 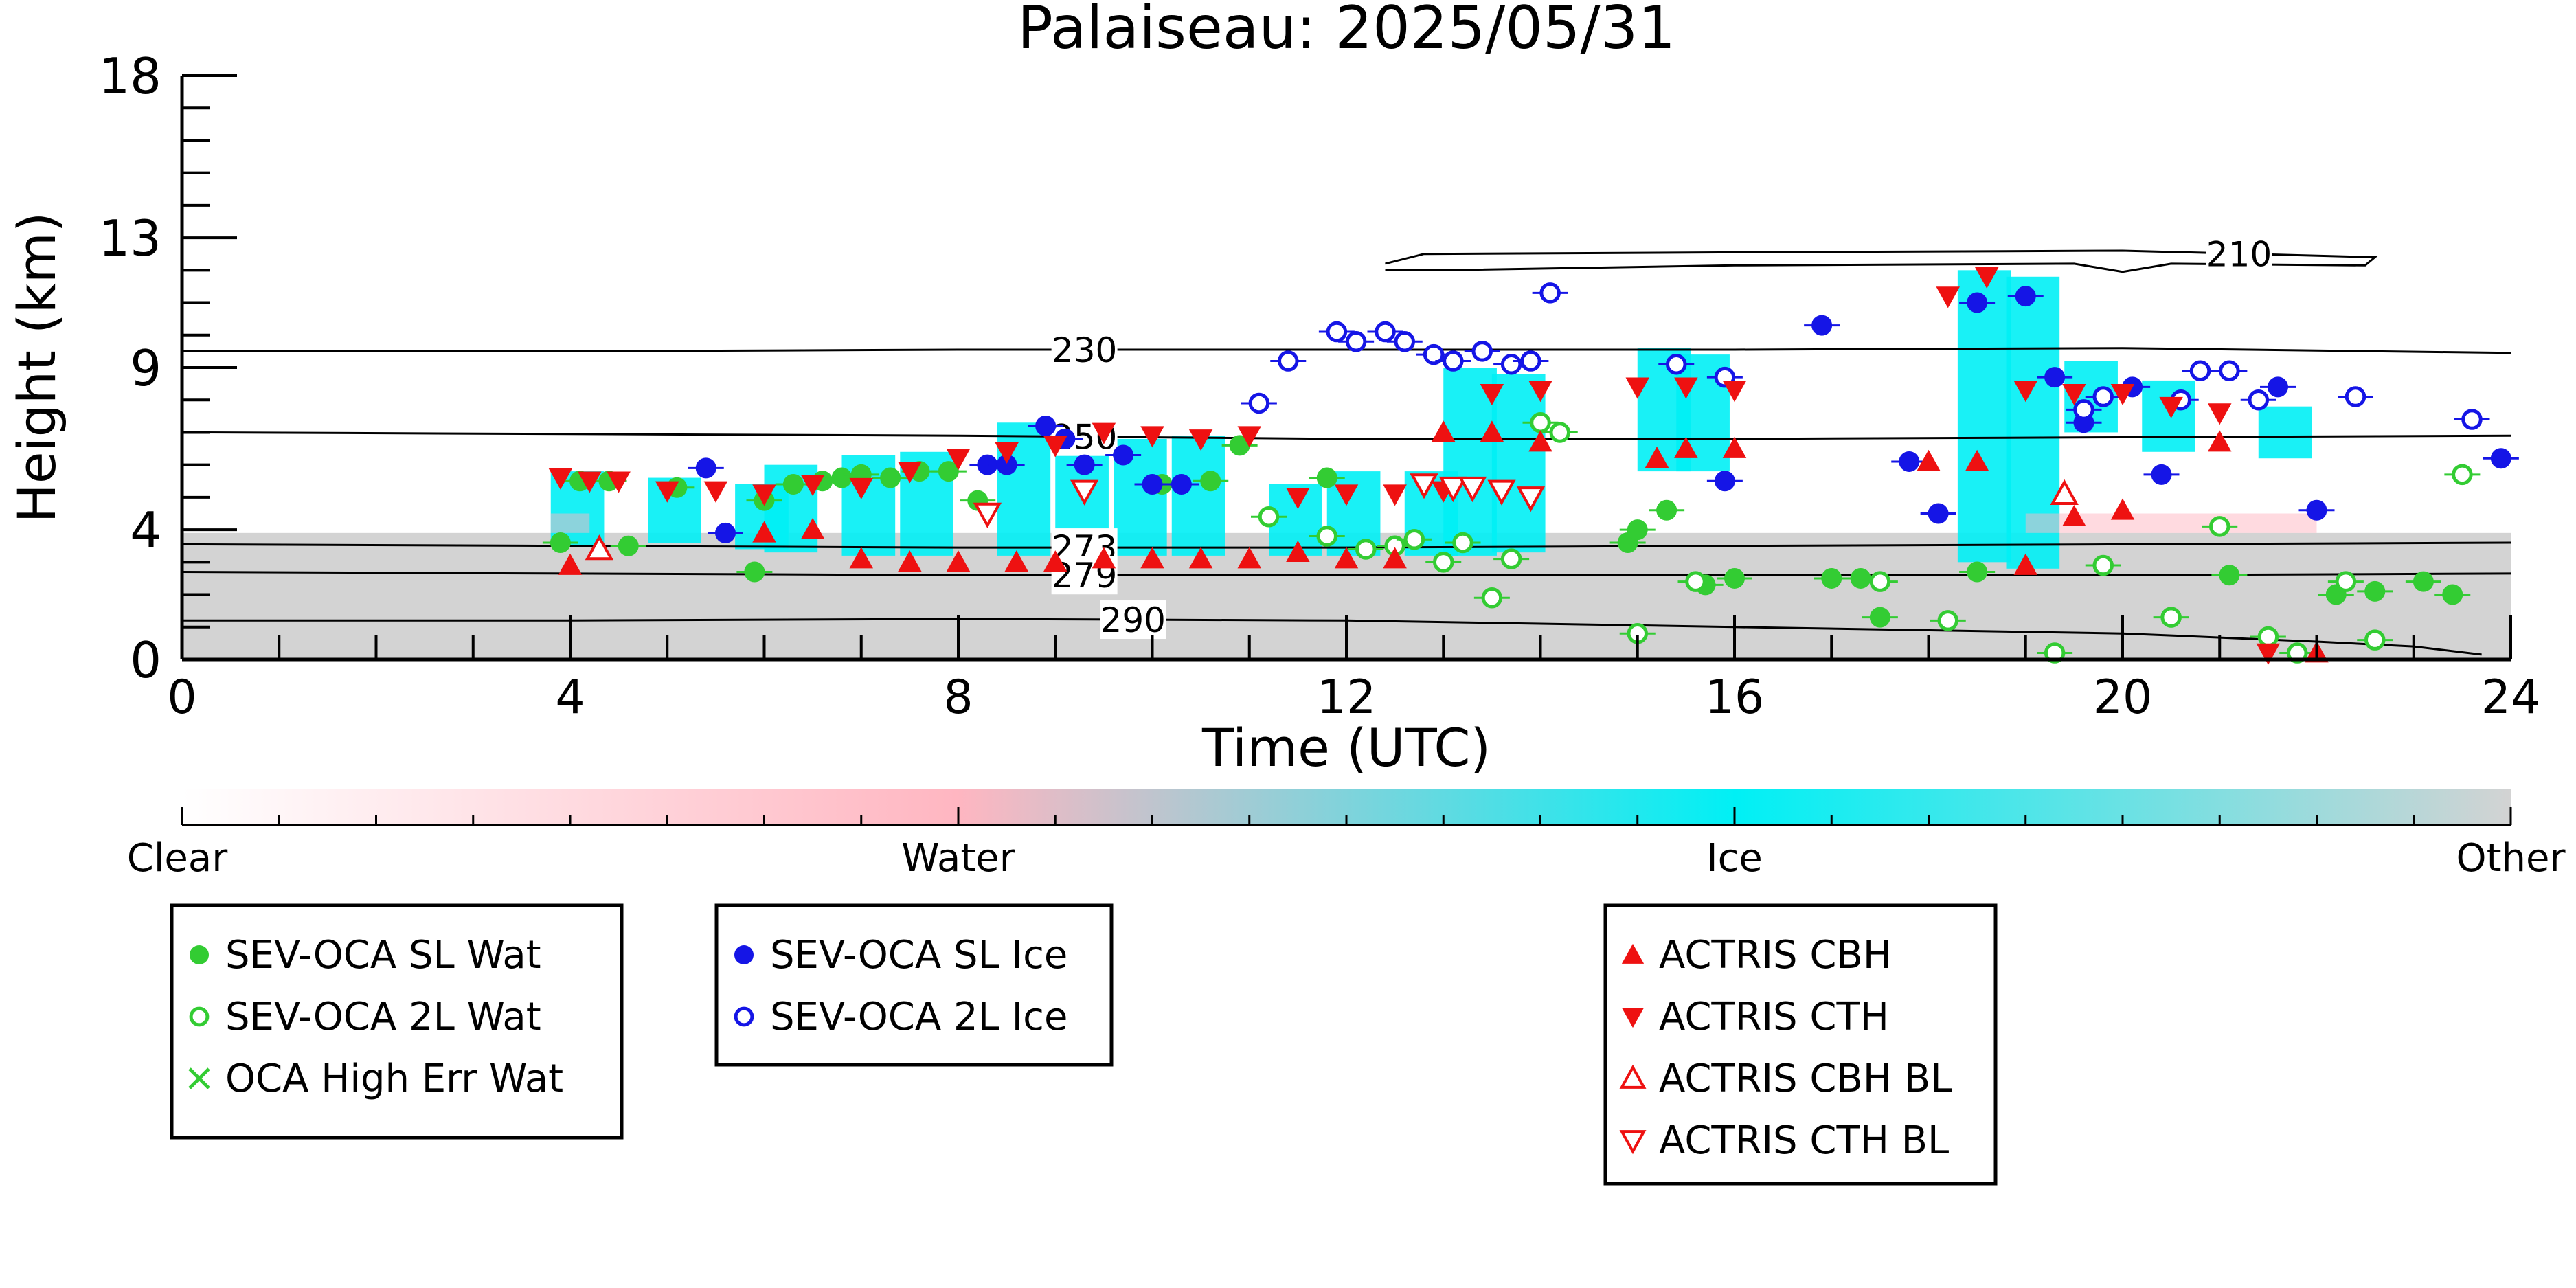 I want to click on series-actris-cth-bl, so click(x=1259, y=500).